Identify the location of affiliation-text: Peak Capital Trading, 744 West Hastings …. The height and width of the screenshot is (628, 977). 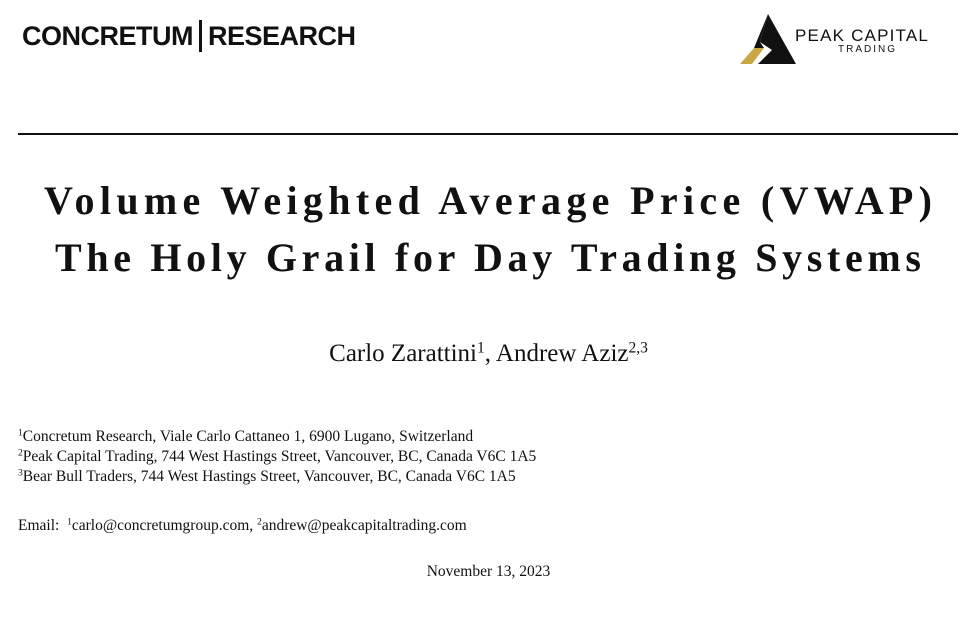
(279, 456).